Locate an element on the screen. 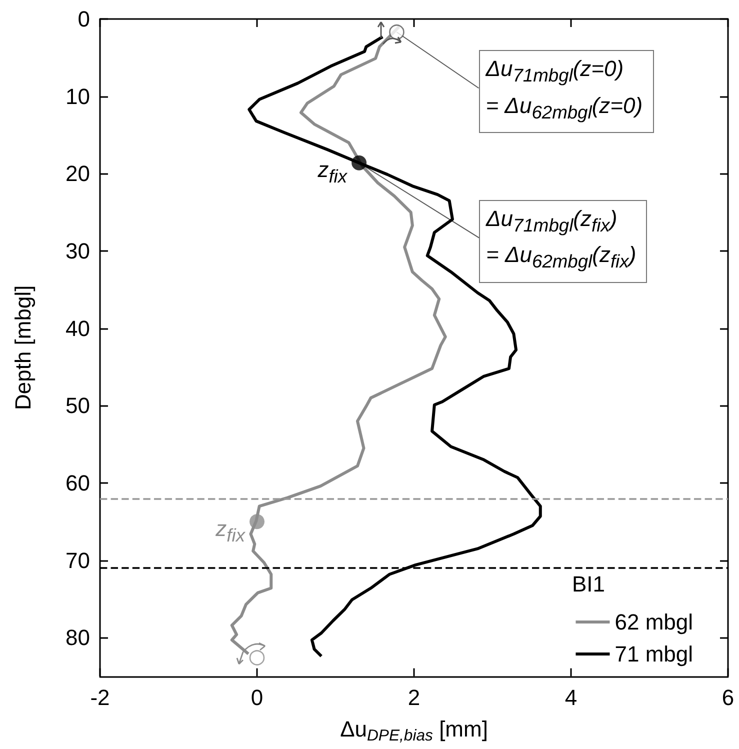 This screenshot has width=739, height=749. y-tick-label: 10 is located at coordinates (78, 96).